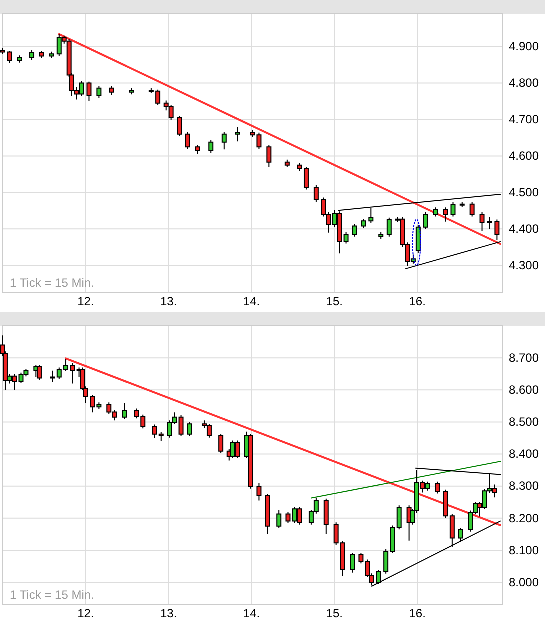  I want to click on y-tick-label: 4.300, so click(524, 265).